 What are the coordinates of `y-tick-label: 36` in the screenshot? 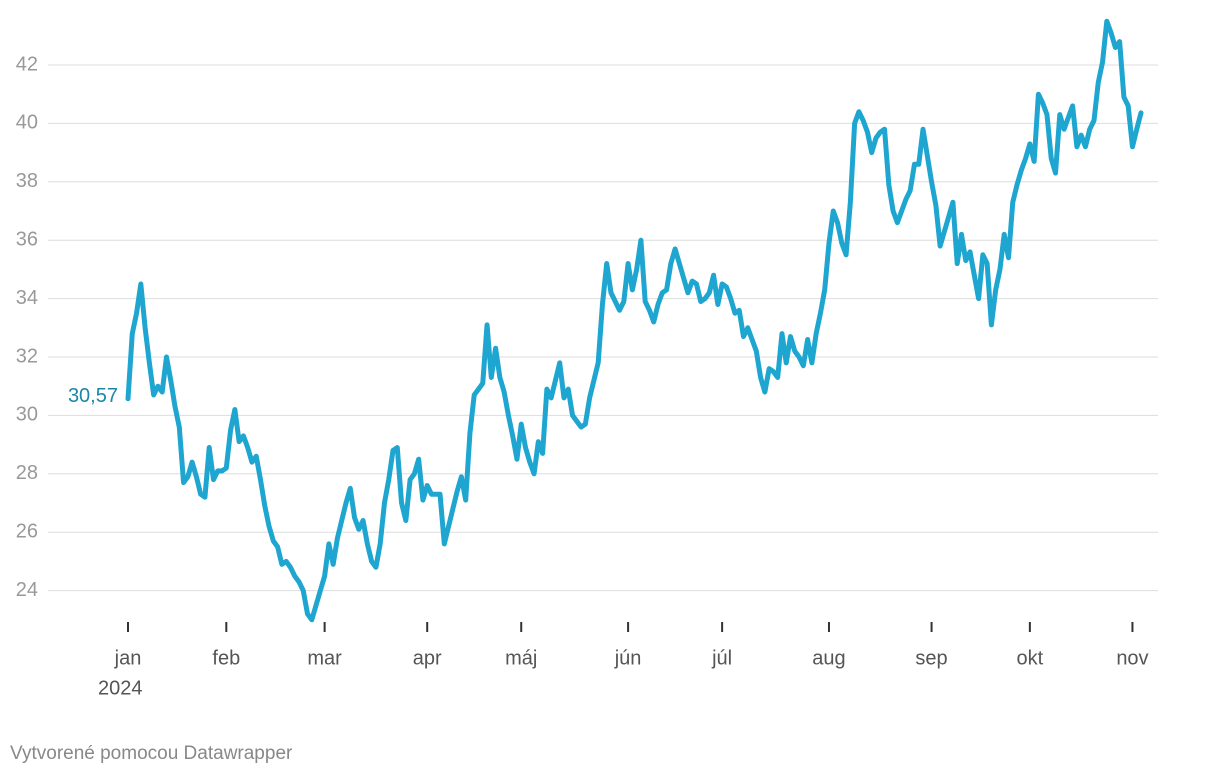 It's located at (27, 239).